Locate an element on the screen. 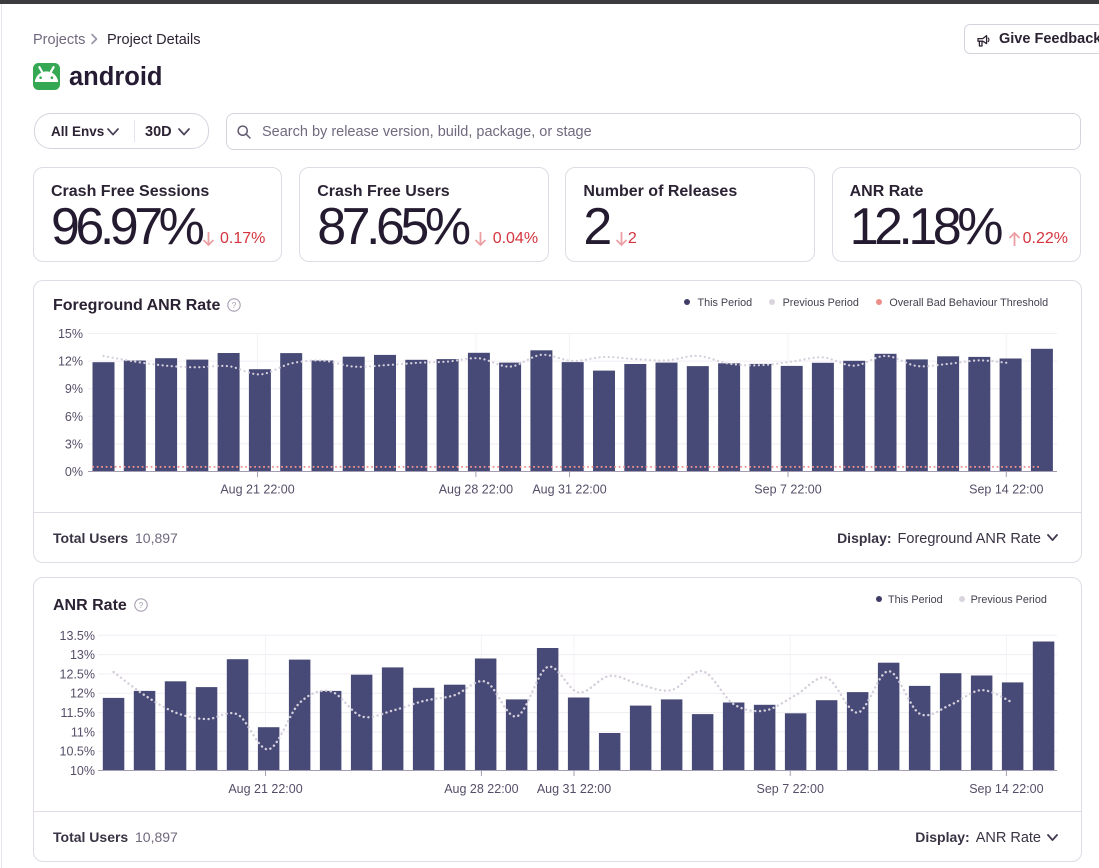  svg-text: 10.5% is located at coordinates (77, 752).